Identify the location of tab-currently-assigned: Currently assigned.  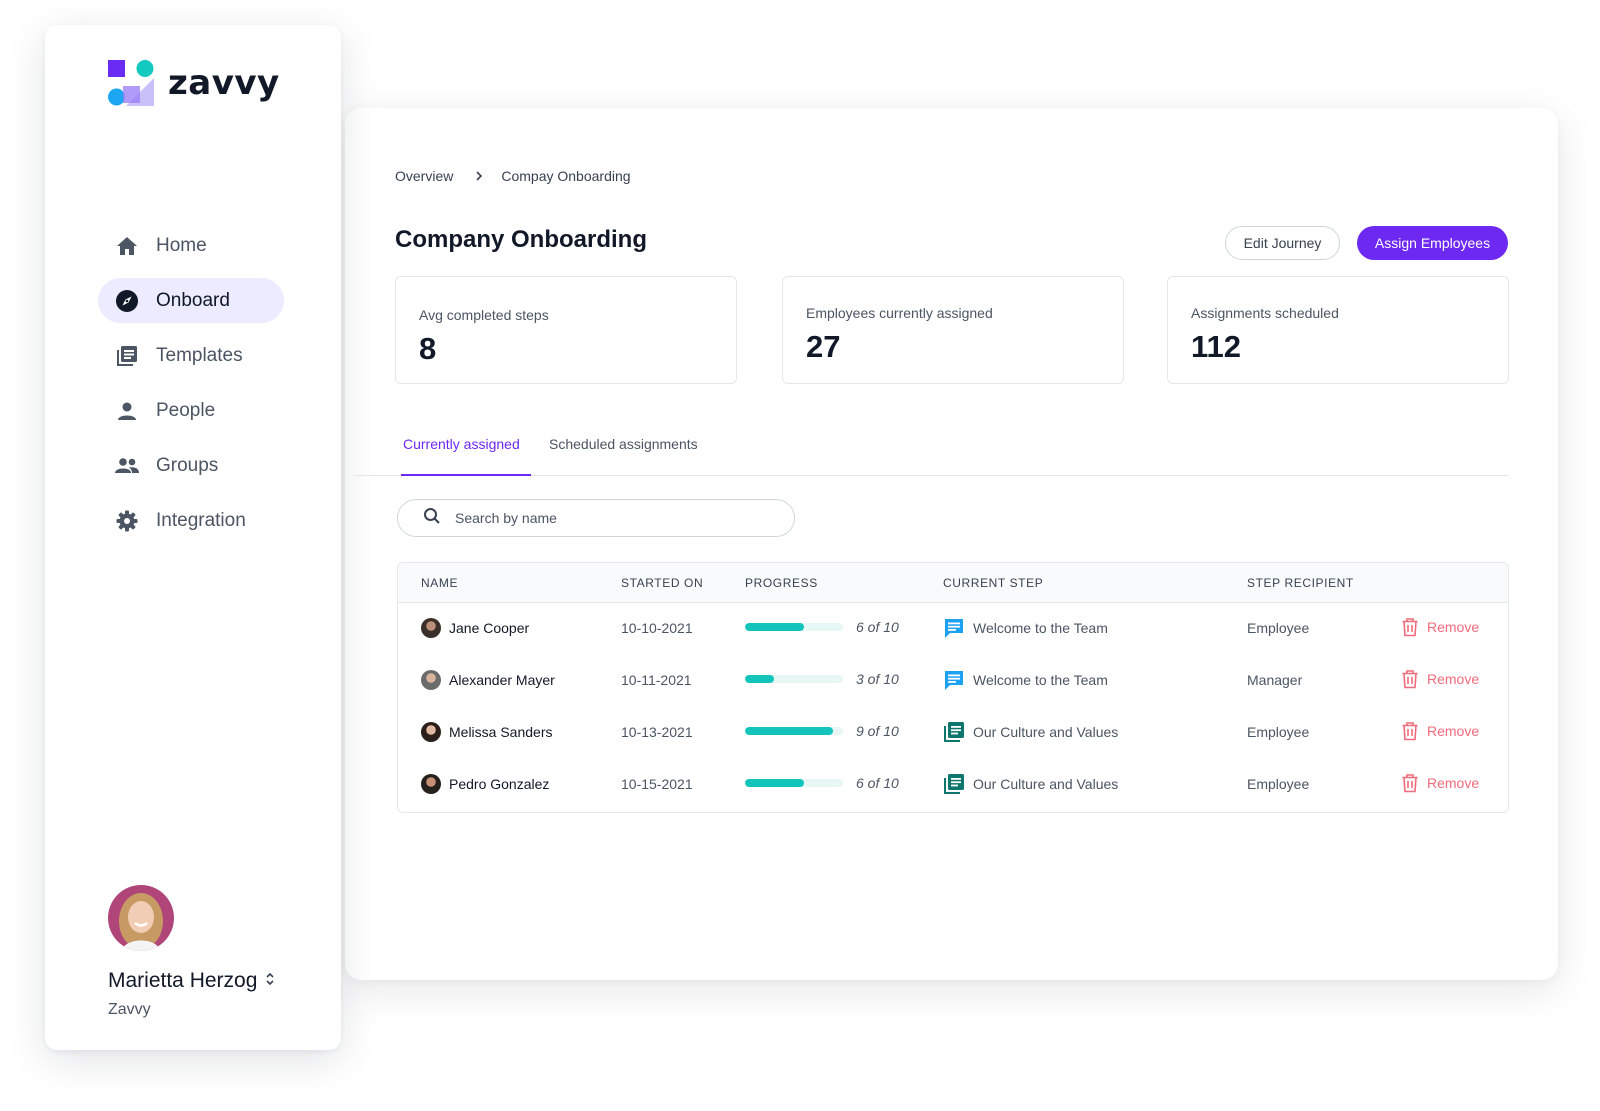
(466, 456).